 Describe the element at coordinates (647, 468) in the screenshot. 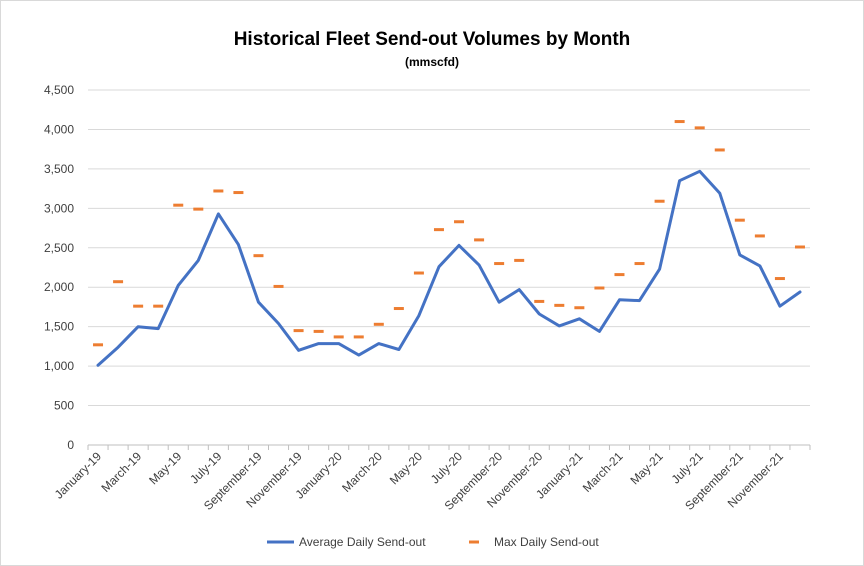

I see `x-tick-label: May-21` at that location.